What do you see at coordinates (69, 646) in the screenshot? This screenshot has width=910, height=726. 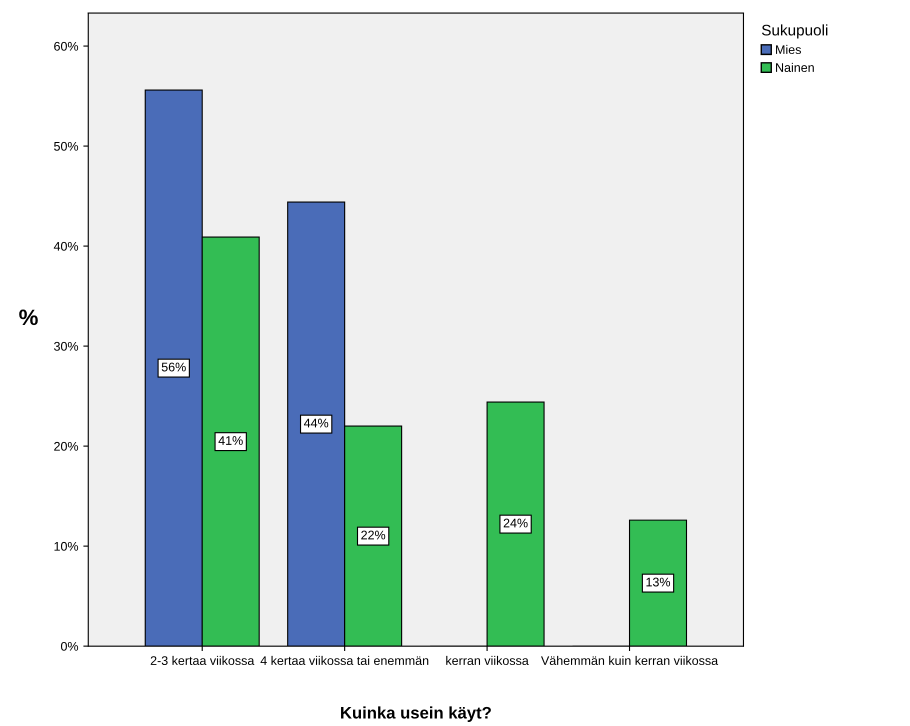 I see `y-tick-label: 0%` at bounding box center [69, 646].